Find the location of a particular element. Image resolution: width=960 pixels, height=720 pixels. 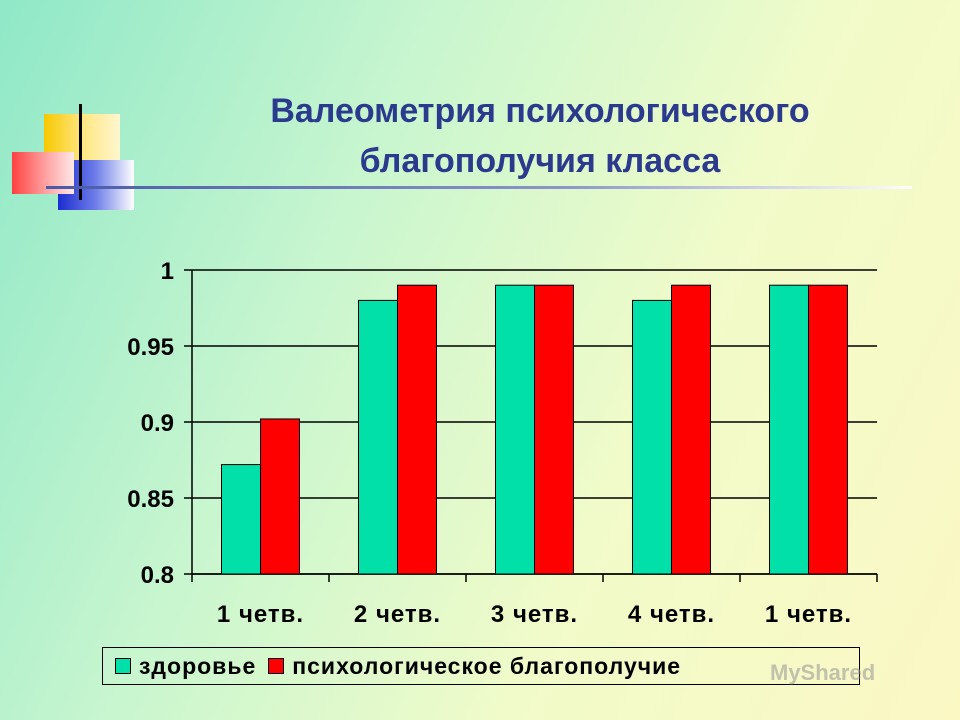

legend-label-1: здоровье is located at coordinates (198, 665).